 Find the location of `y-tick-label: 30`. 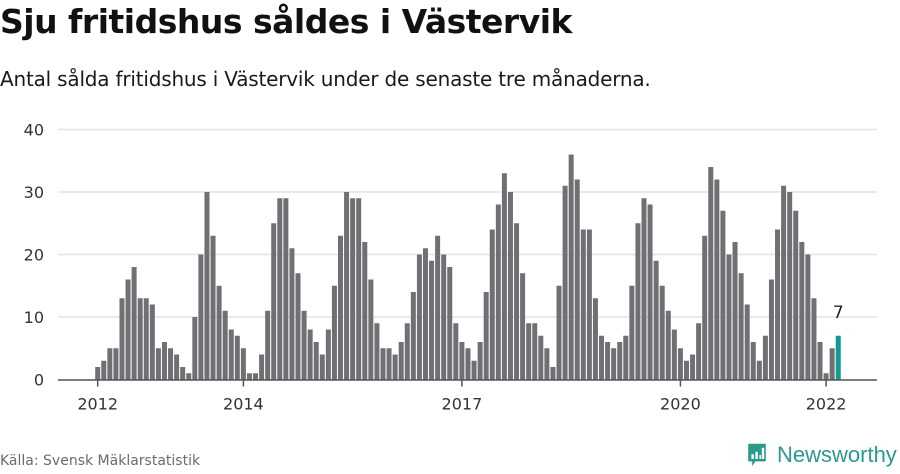

y-tick-label: 30 is located at coordinates (34, 192).